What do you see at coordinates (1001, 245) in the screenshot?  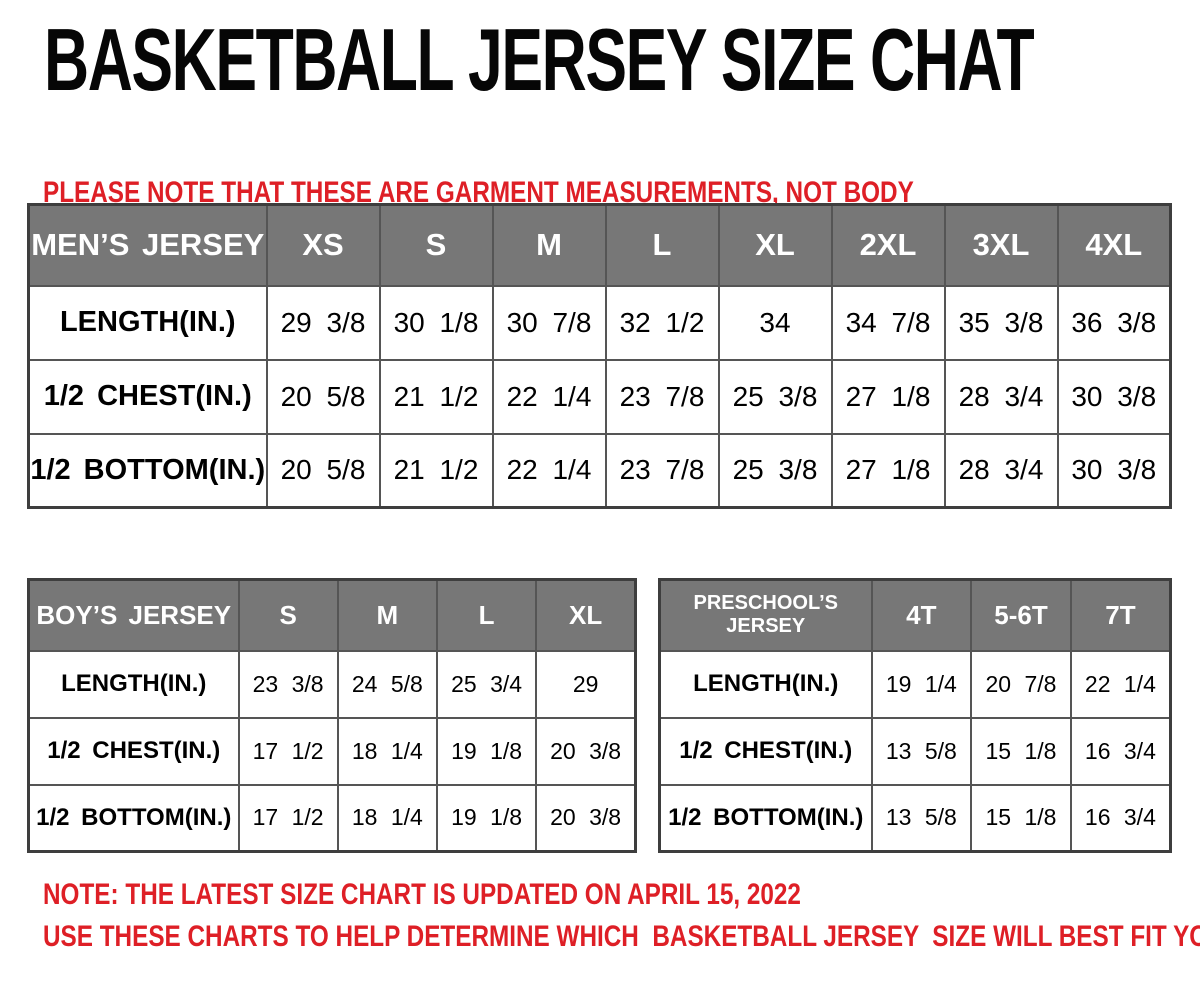 I see `size-column-header: 3XL` at bounding box center [1001, 245].